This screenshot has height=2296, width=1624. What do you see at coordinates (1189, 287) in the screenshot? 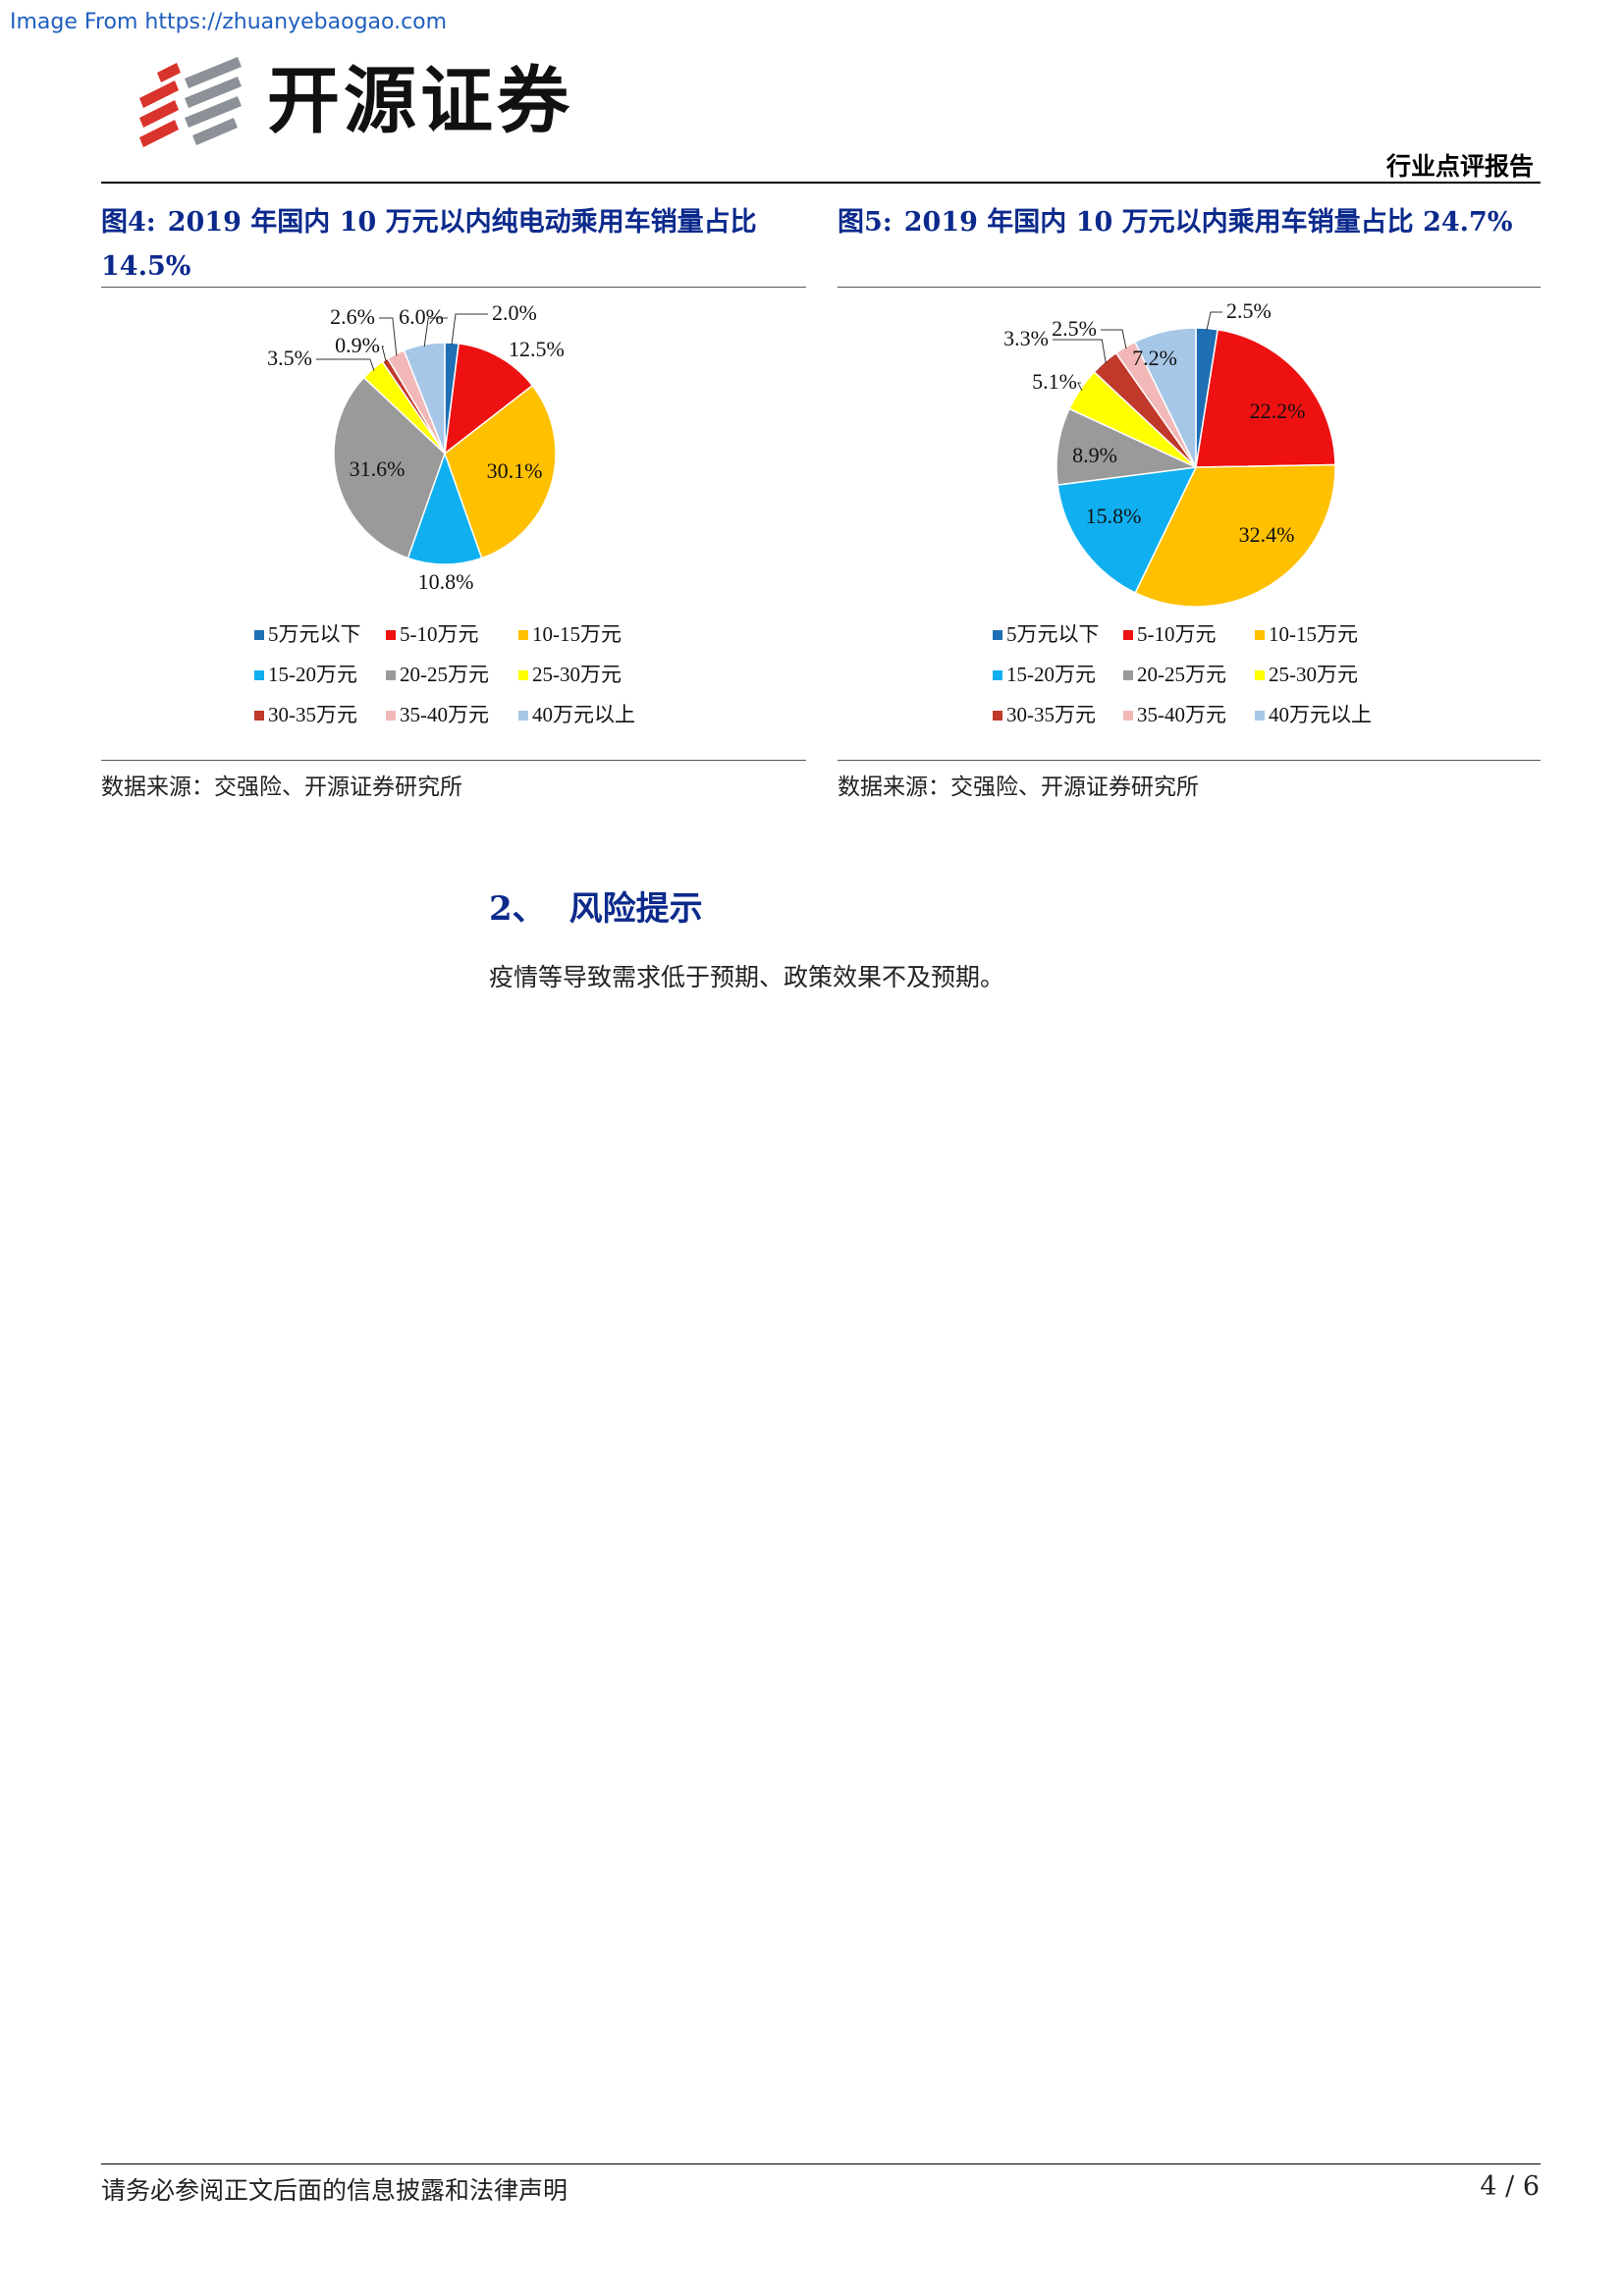
I see `figure-5-top-rule` at bounding box center [1189, 287].